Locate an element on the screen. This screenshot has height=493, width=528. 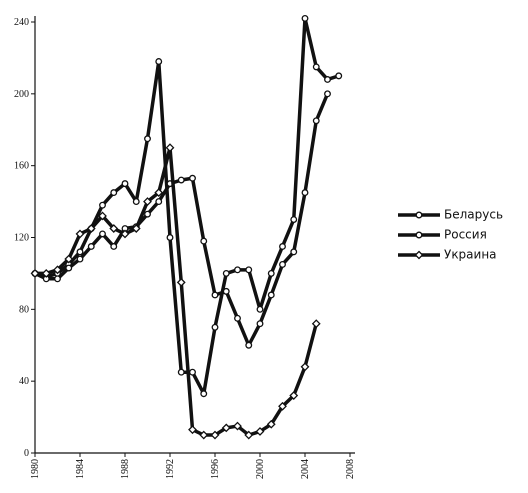
x-tick-label: 2000 is located at coordinates (260, 469).